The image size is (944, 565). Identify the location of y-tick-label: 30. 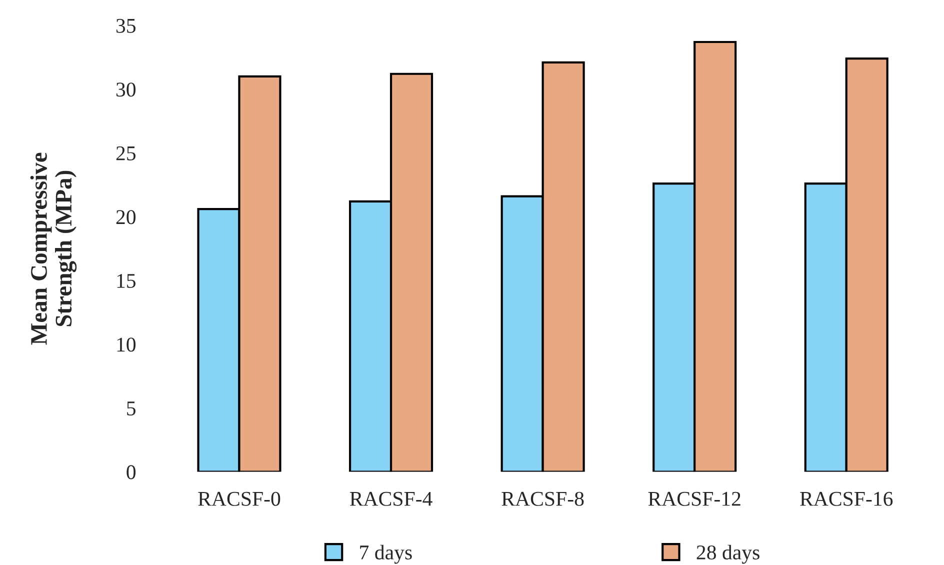
(126, 89).